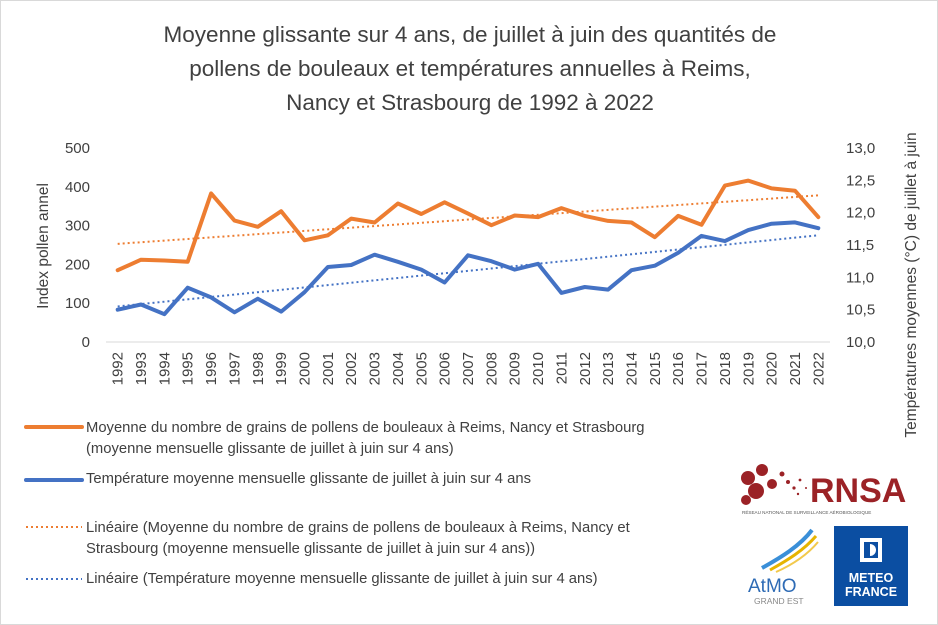 The image size is (938, 625). What do you see at coordinates (54, 527) in the screenshot?
I see `legend-swatch-pollen-trend` at bounding box center [54, 527].